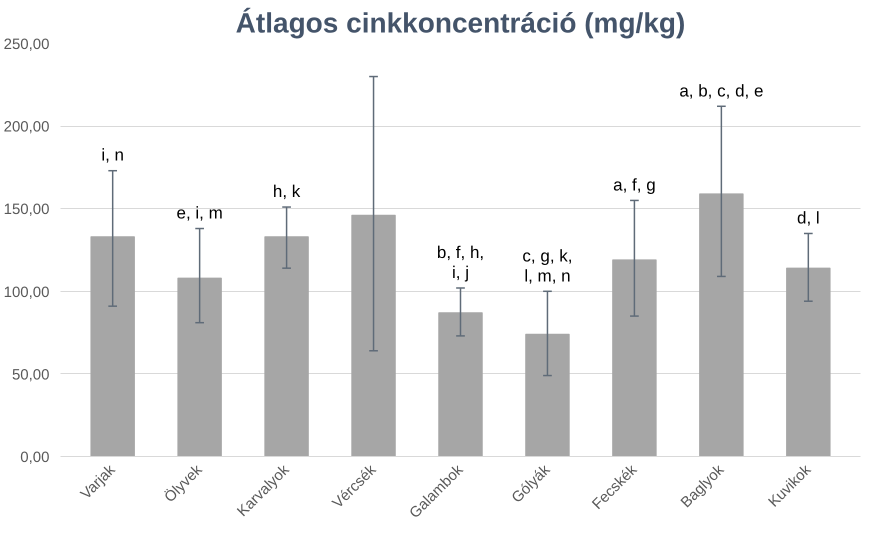 The width and height of the screenshot is (889, 536). I want to click on chart-title: Átlagos cinkkoncentráció (mg/kg), so click(461, 23).